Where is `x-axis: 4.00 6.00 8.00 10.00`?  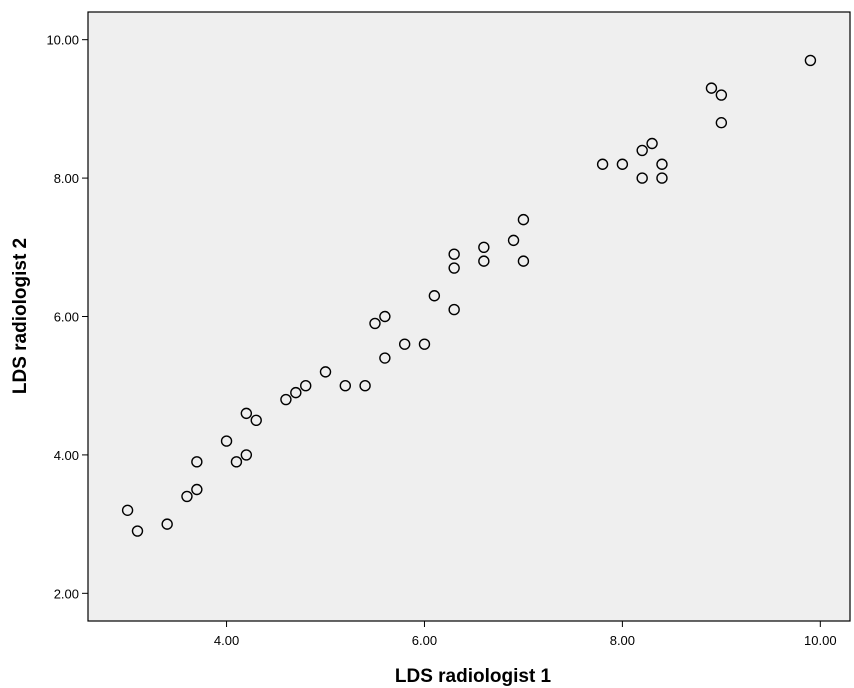 x-axis: 4.00 6.00 8.00 10.00 is located at coordinates (525, 634).